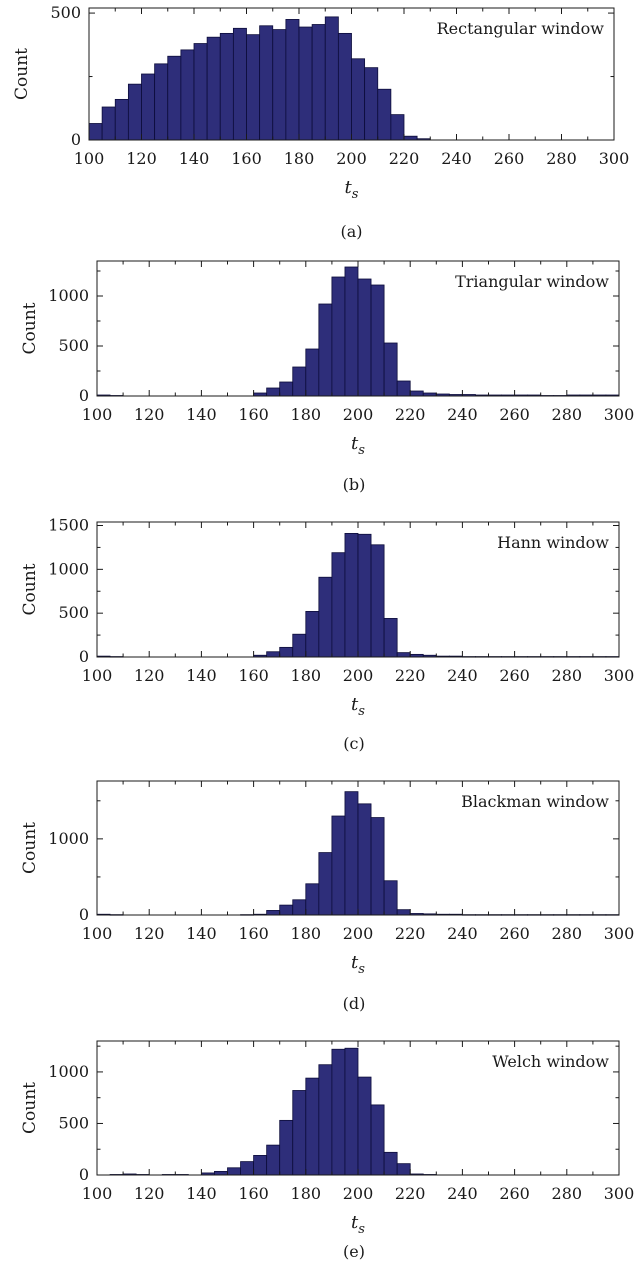  What do you see at coordinates (550, 1061) in the screenshot?
I see `window-label: Welch window` at bounding box center [550, 1061].